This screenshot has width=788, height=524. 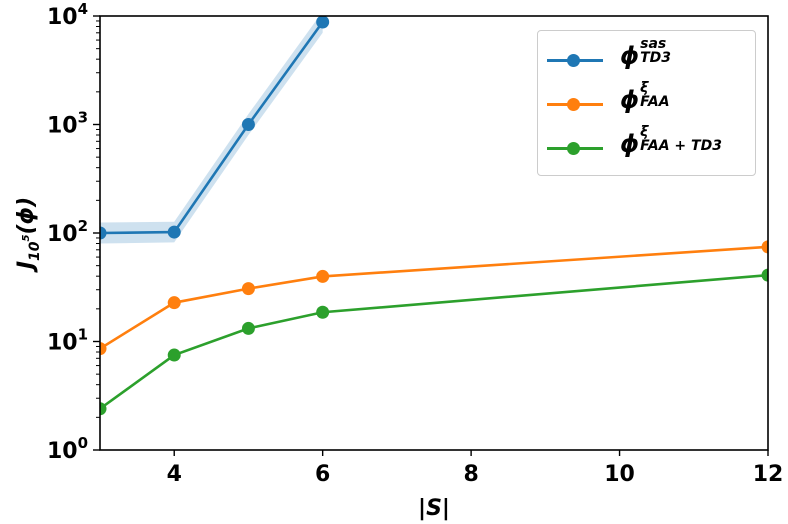 I want to click on y-axis-label: J105(ϕ), so click(x=28, y=235).